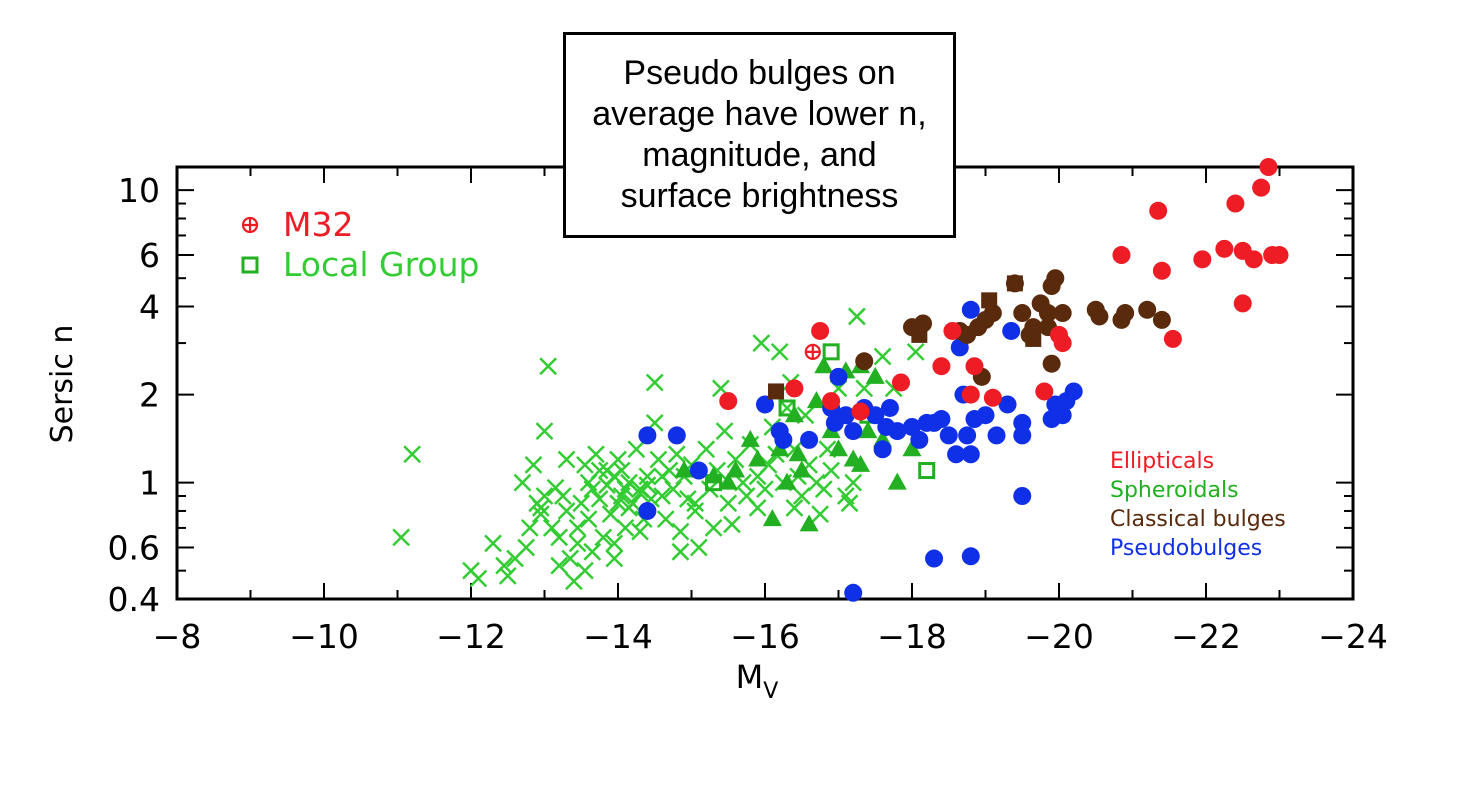 The image size is (1460, 792). What do you see at coordinates (149, 255) in the screenshot?
I see `y-tick-label: 6` at bounding box center [149, 255].